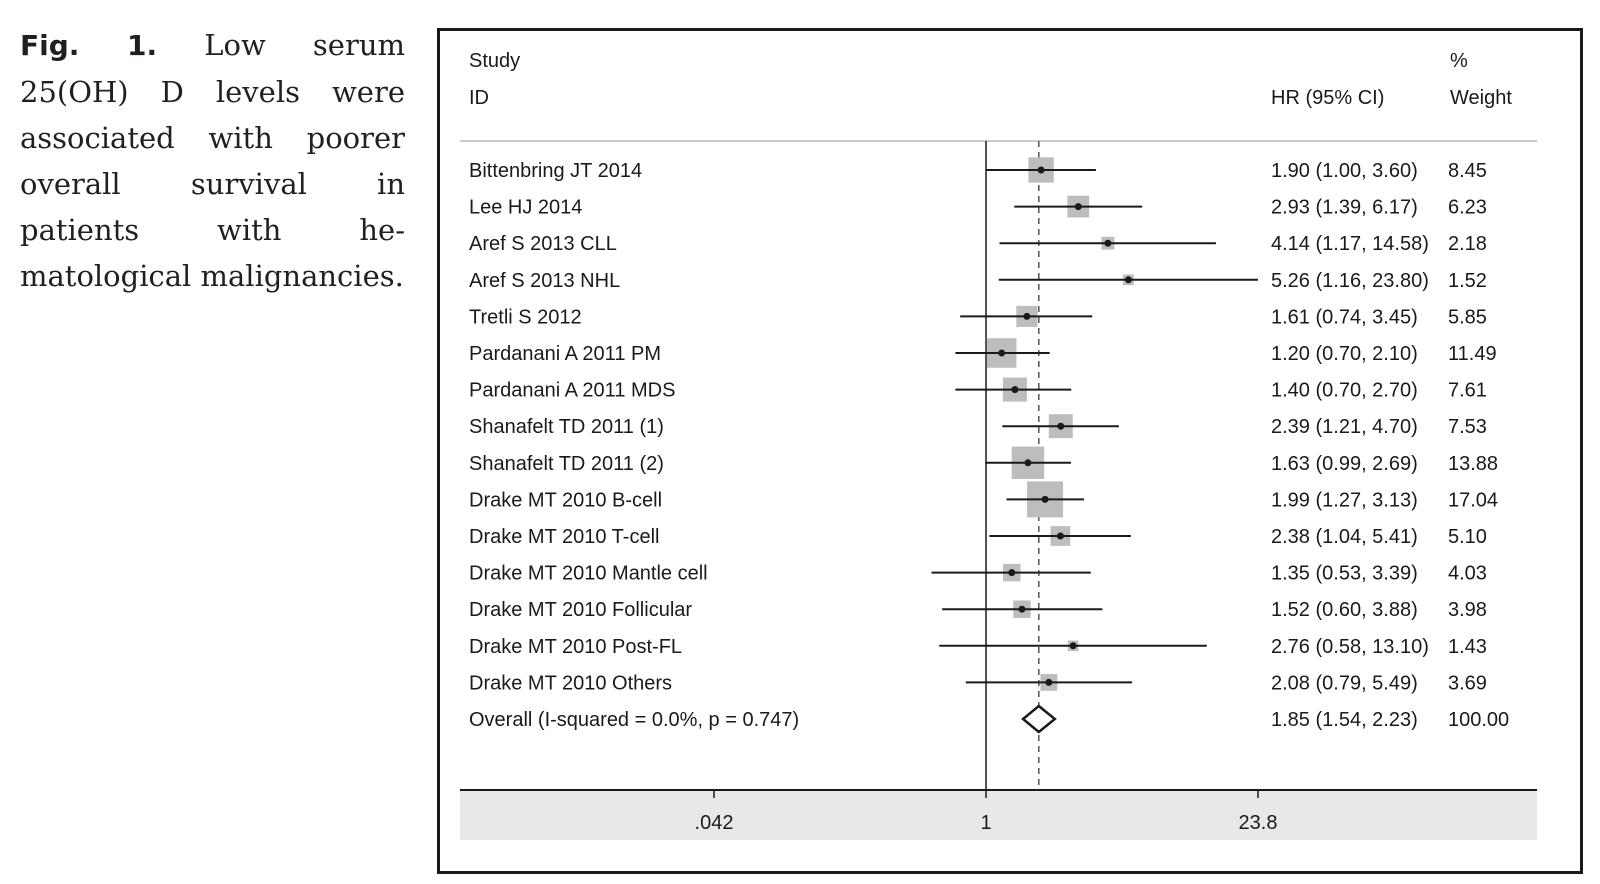  I want to click on study-hr-ci: 1.52 (0.60, 3.88), so click(1344, 610).